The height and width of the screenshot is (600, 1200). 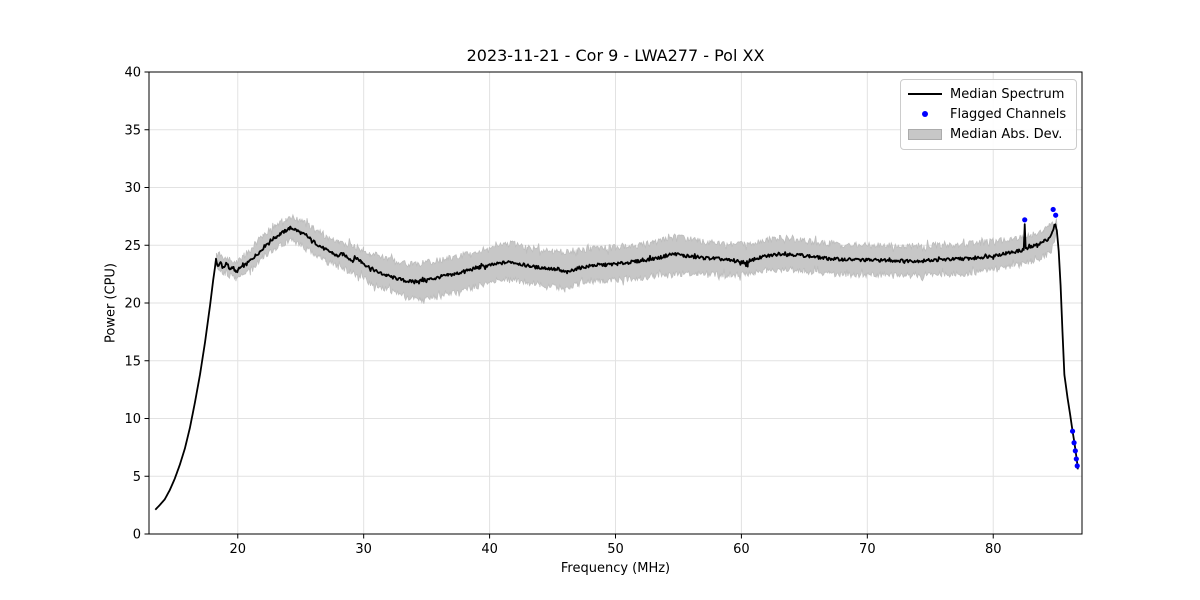 I want to click on x-tick-label: 30, so click(x=363, y=549).